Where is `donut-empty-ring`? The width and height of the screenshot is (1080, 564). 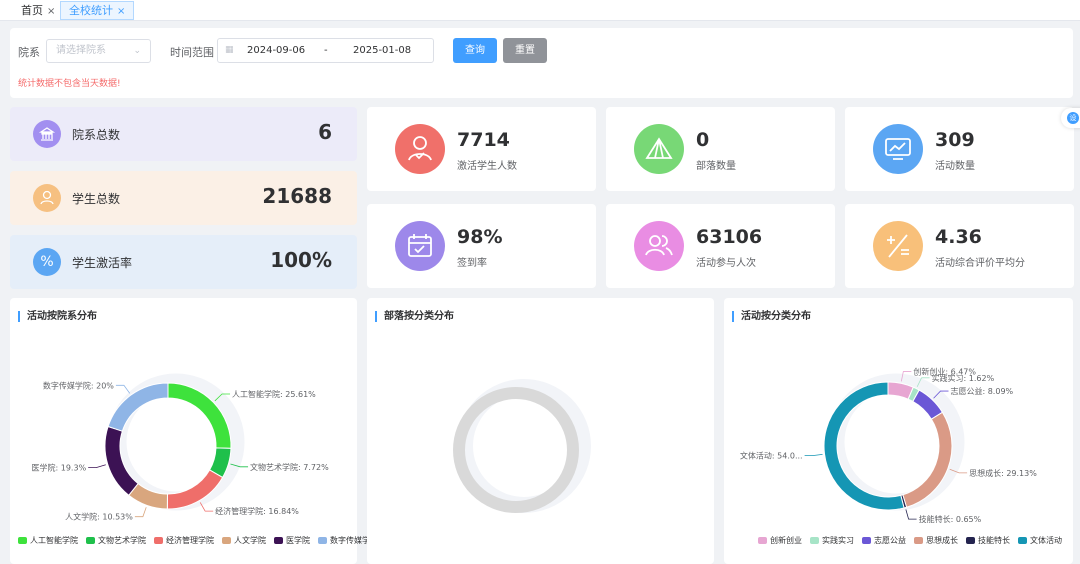 donut-empty-ring is located at coordinates (516, 450).